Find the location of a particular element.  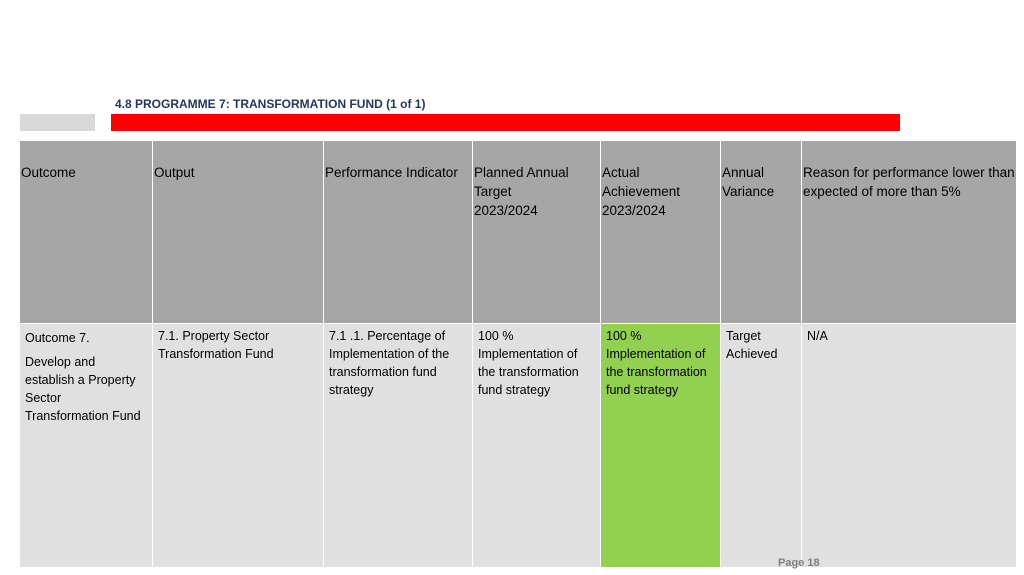

cell-annual-variance: Target Achieved is located at coordinates (761, 445).